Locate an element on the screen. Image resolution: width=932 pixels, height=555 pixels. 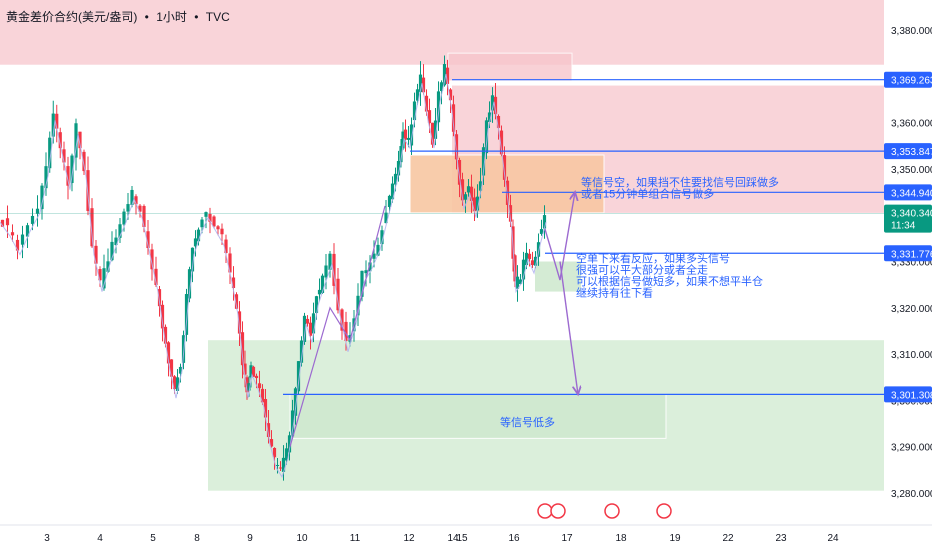
level-3344-tag is located at coordinates (908, 192).